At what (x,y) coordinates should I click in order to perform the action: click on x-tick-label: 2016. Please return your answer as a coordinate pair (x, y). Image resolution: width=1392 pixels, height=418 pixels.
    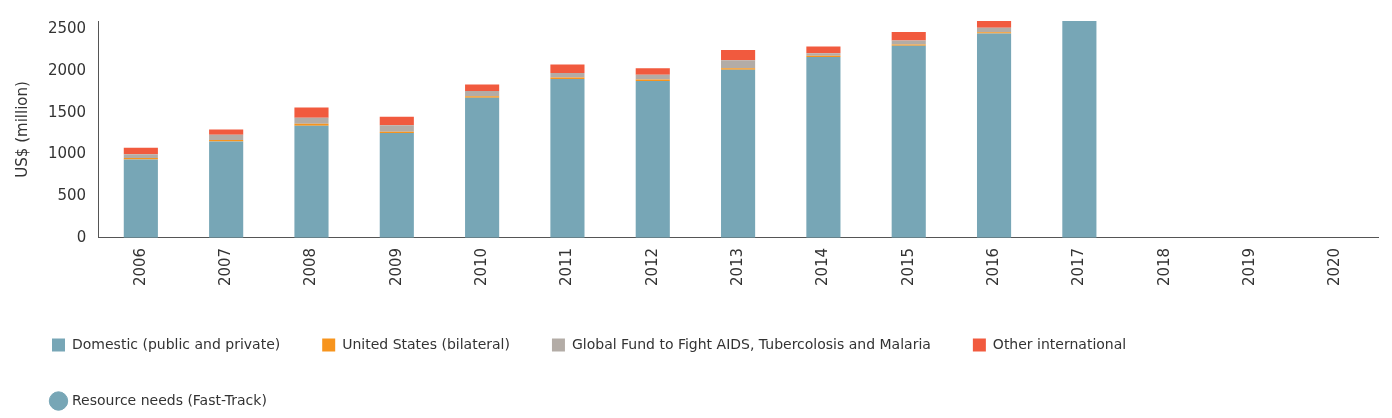
    Looking at the image, I should click on (992, 267).